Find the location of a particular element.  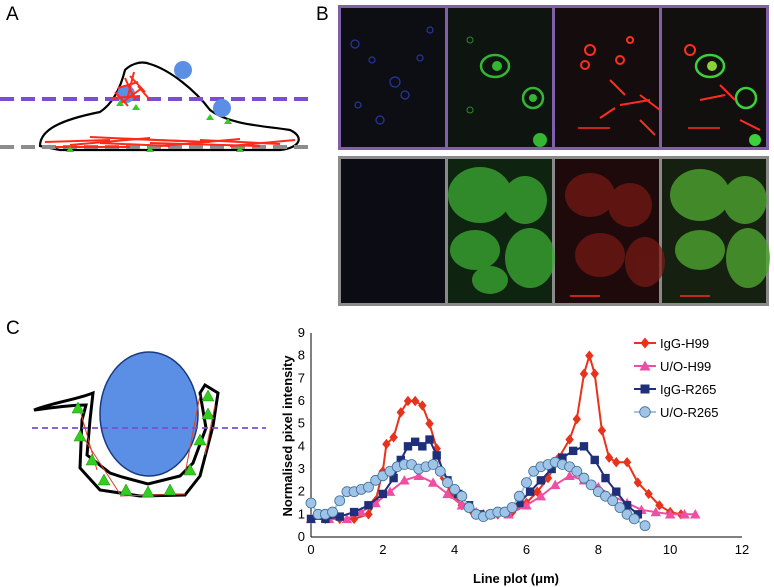

cell-schematic is located at coordinates (157, 106).